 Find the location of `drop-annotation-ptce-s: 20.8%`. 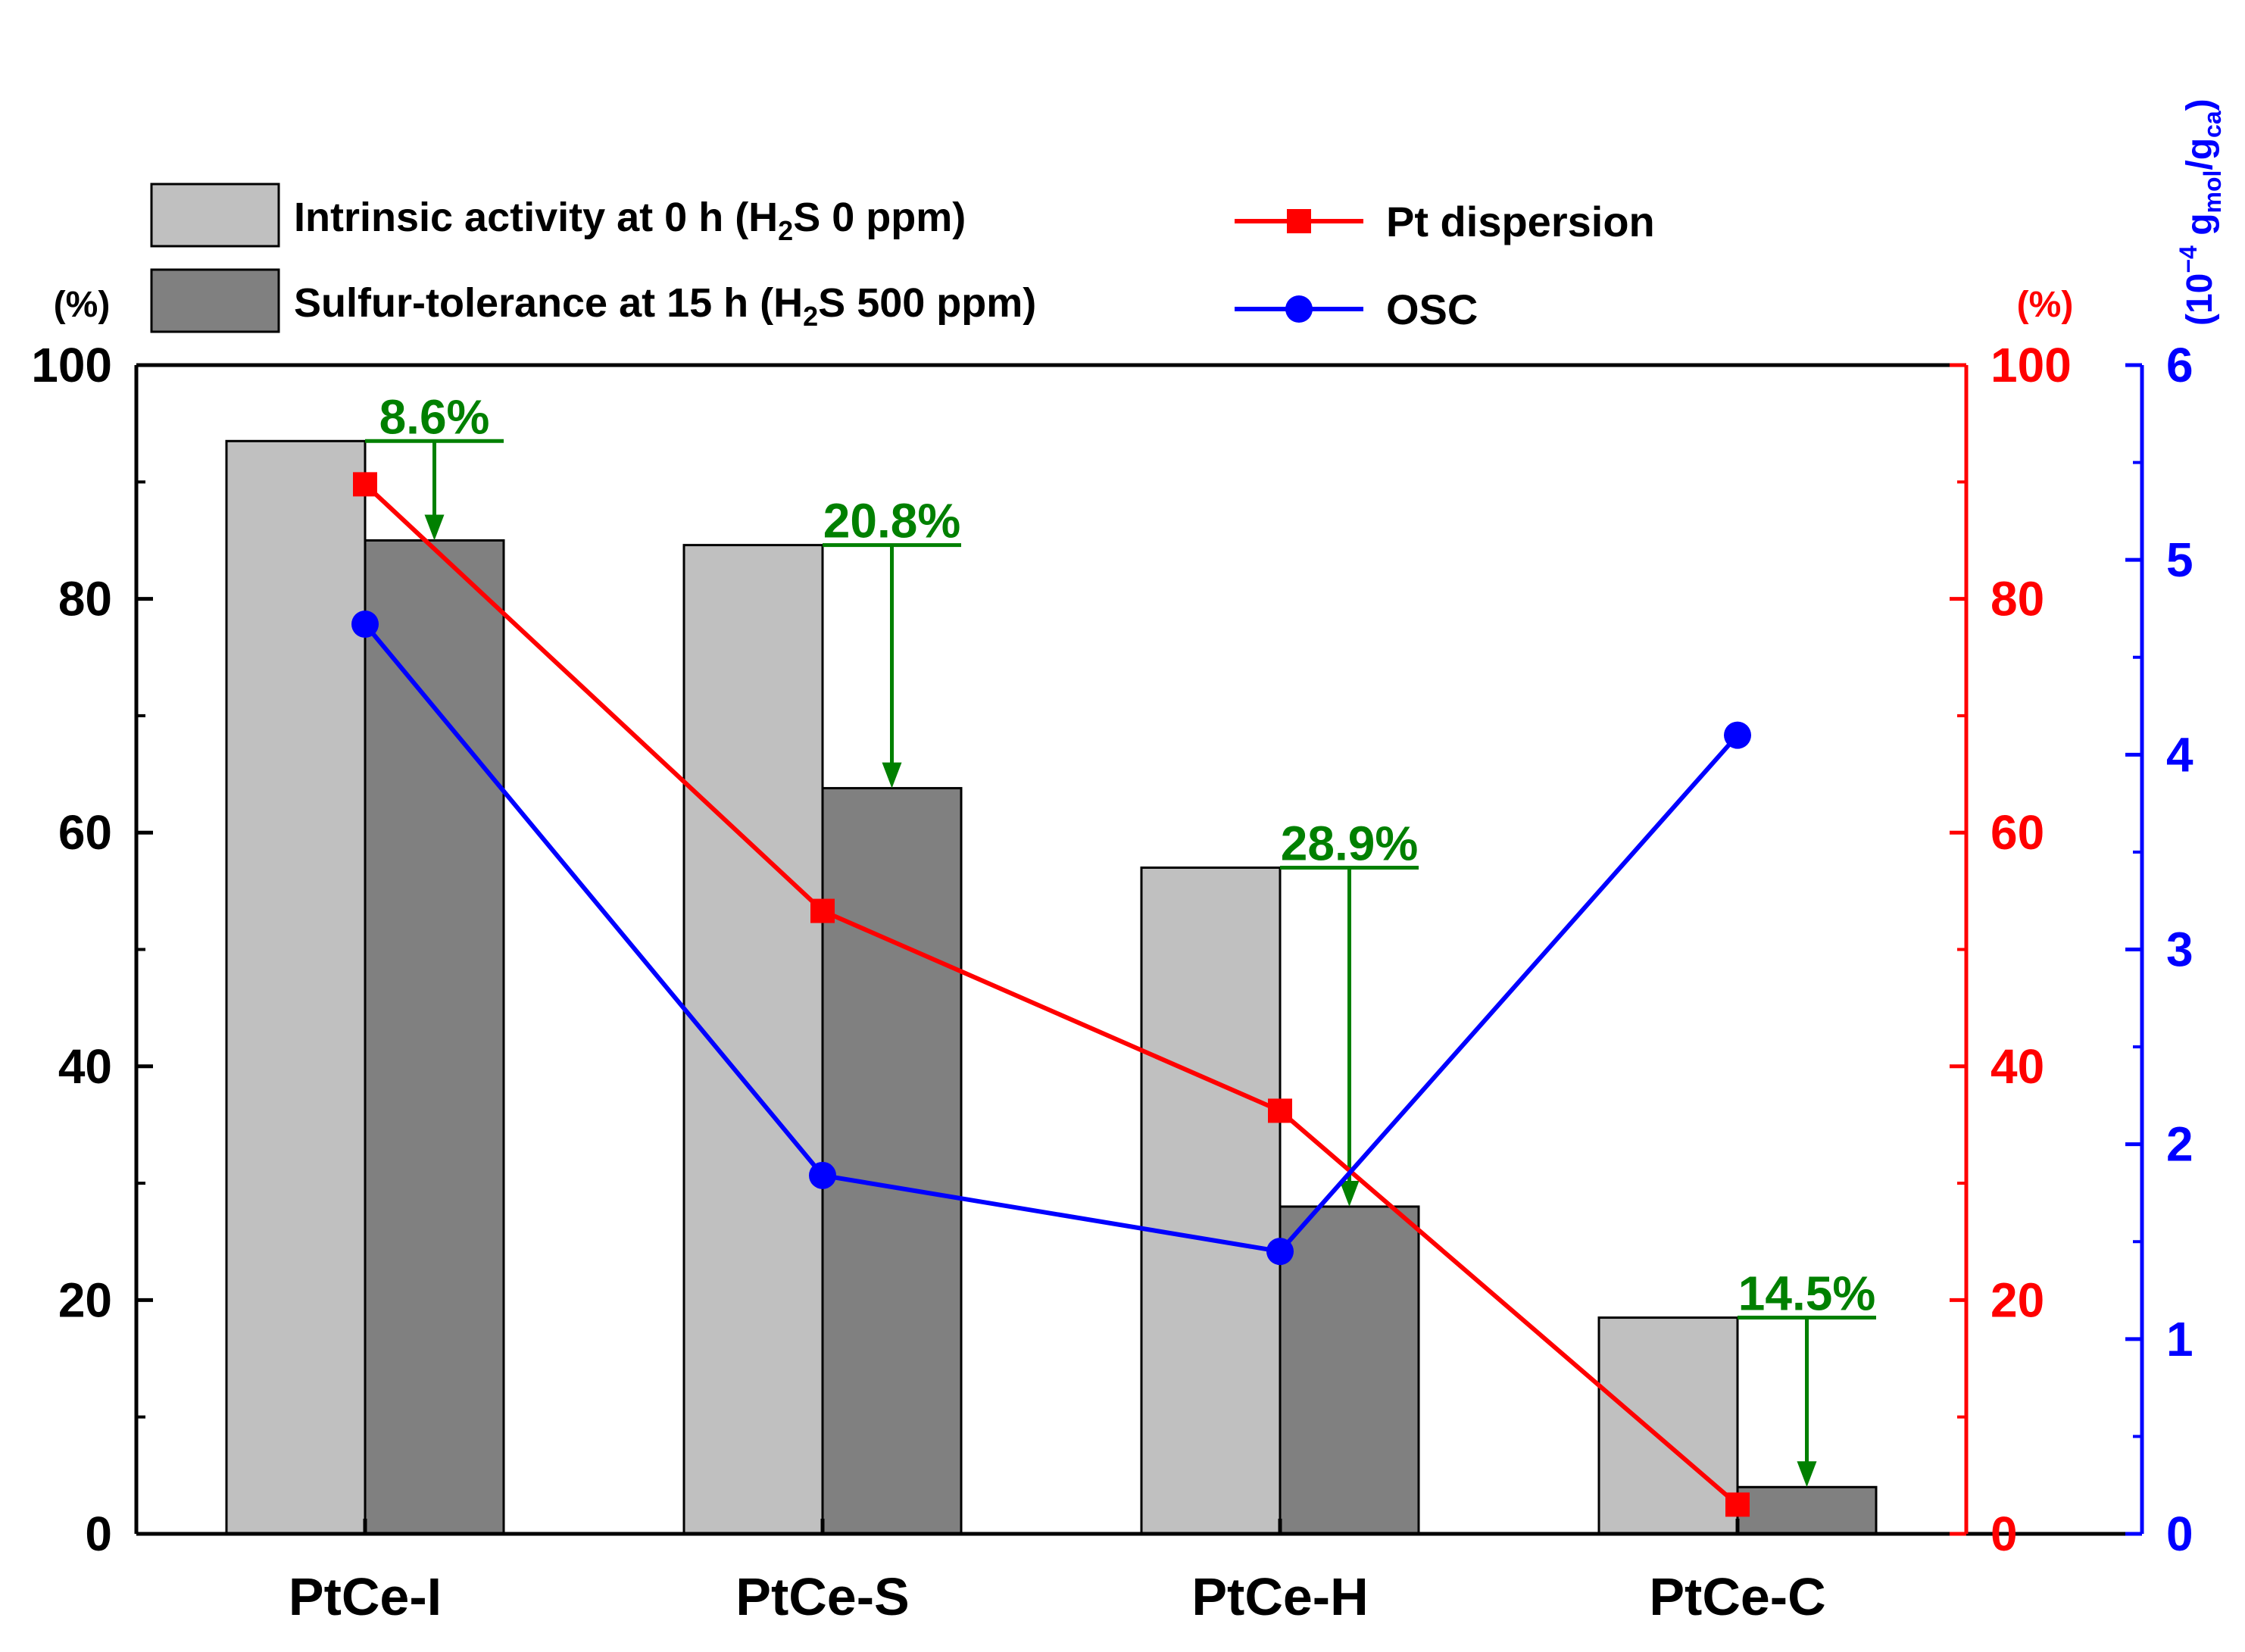

drop-annotation-ptce-s: 20.8% is located at coordinates (892, 641).